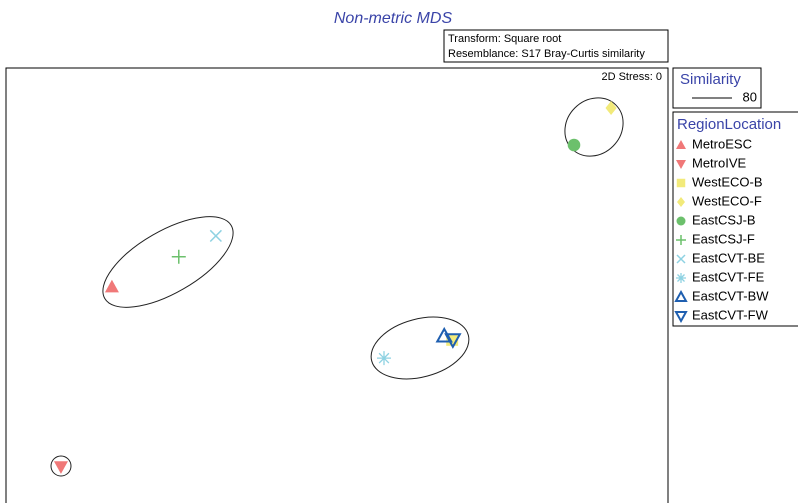  Describe the element at coordinates (728, 276) in the screenshot. I see `legend-label: EastCVT-FE` at that location.